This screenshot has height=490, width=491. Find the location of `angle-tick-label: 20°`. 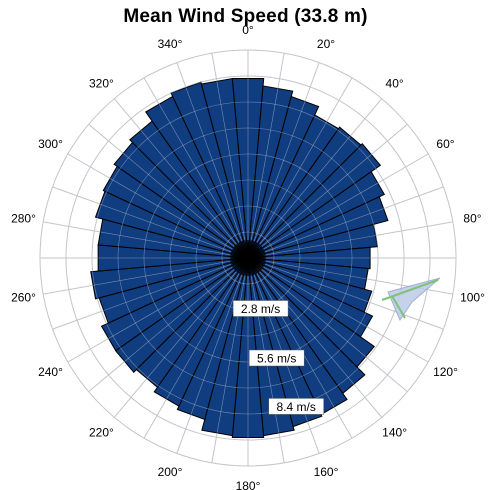

angle-tick-label: 20° is located at coordinates (326, 44).